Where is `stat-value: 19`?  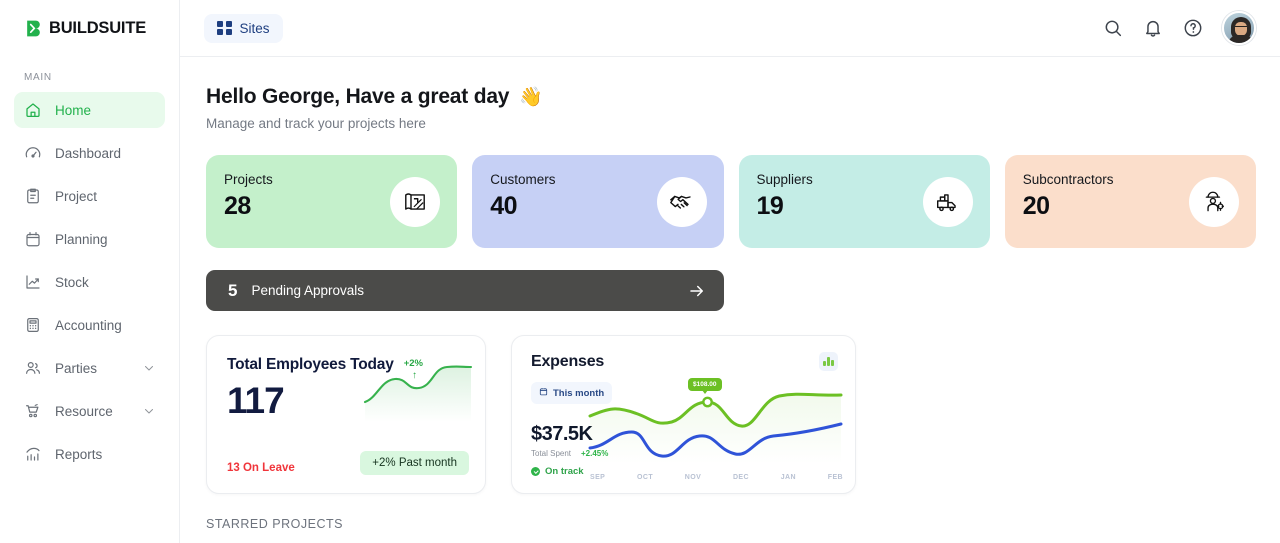
stat-value: 19 is located at coordinates (770, 206).